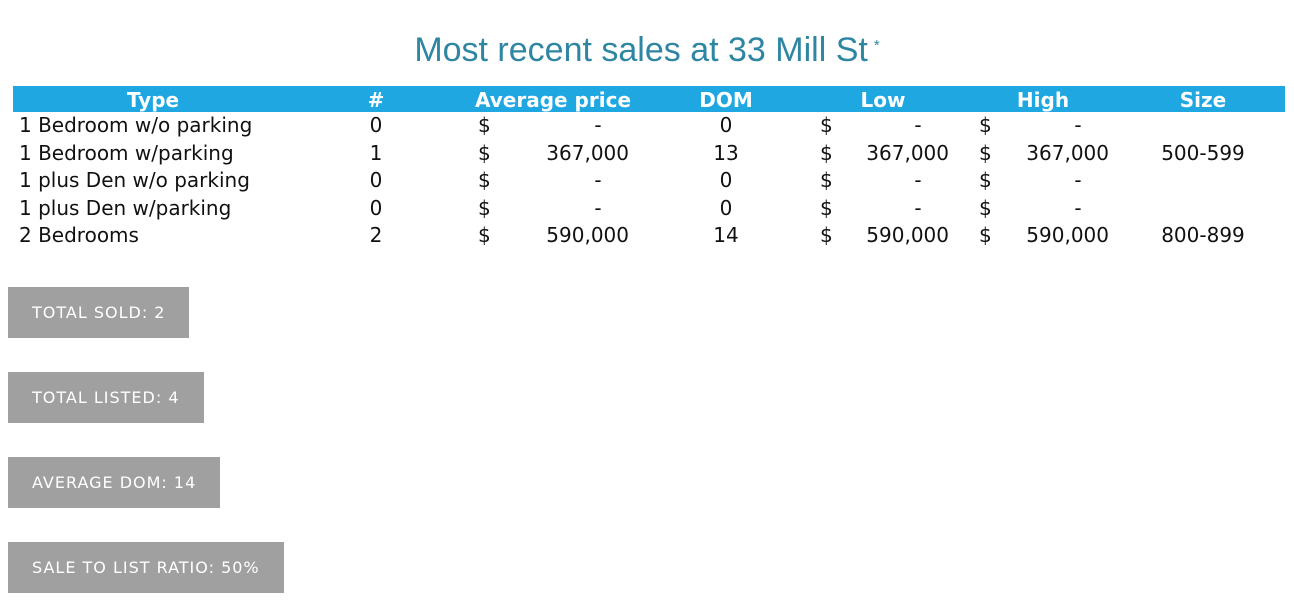 The image size is (1294, 604). I want to click on cell-type: 1 plus Den w/parking, so click(125, 207).